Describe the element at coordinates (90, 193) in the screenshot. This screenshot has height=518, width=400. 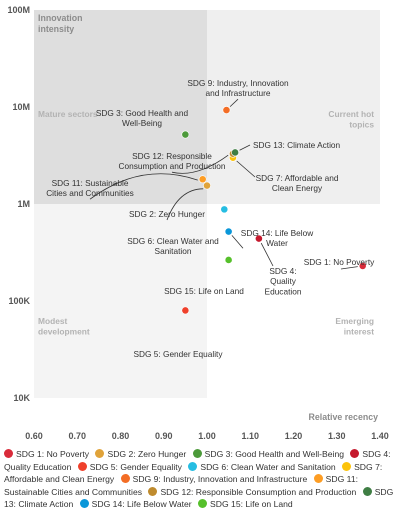
I see `label-sdg-11-line: Cities and Communities` at that location.